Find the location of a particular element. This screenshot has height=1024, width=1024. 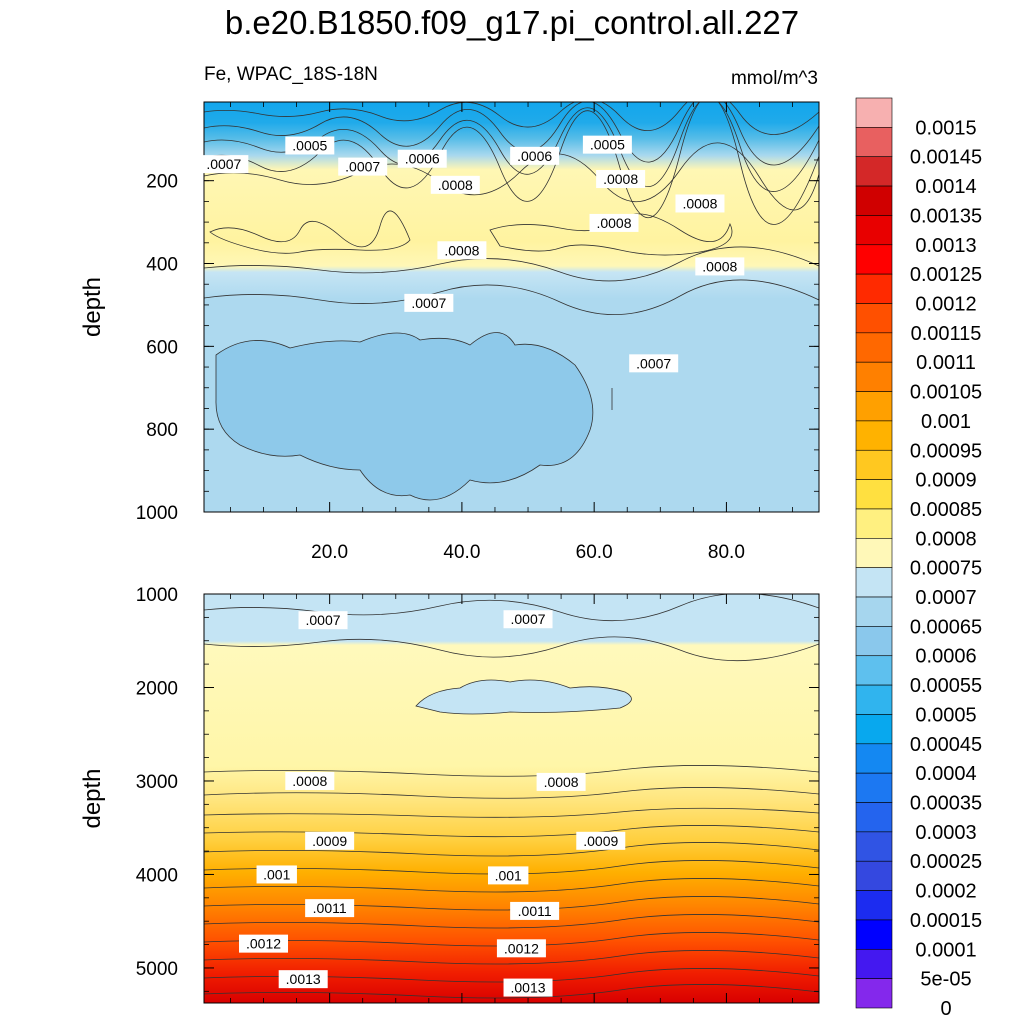

colorbar-label: 0.0002 is located at coordinates (945, 892).